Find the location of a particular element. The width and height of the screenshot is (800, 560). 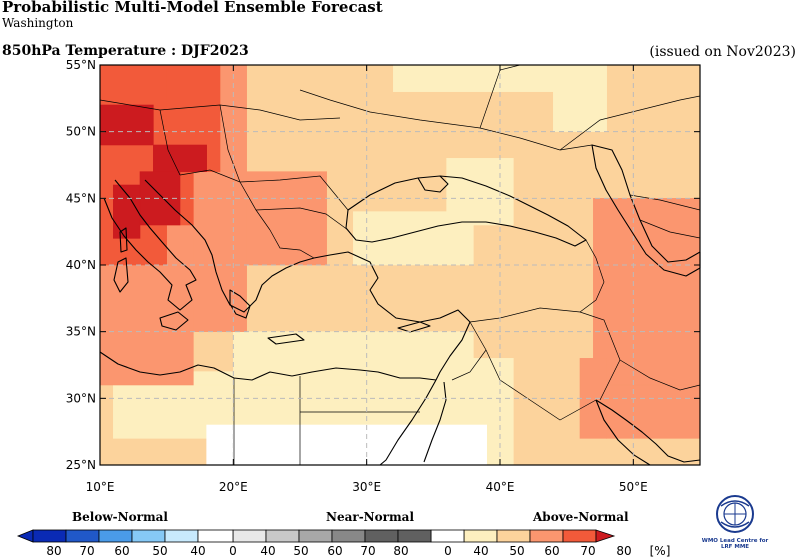

lat-label: 30°N is located at coordinates (81, 398).